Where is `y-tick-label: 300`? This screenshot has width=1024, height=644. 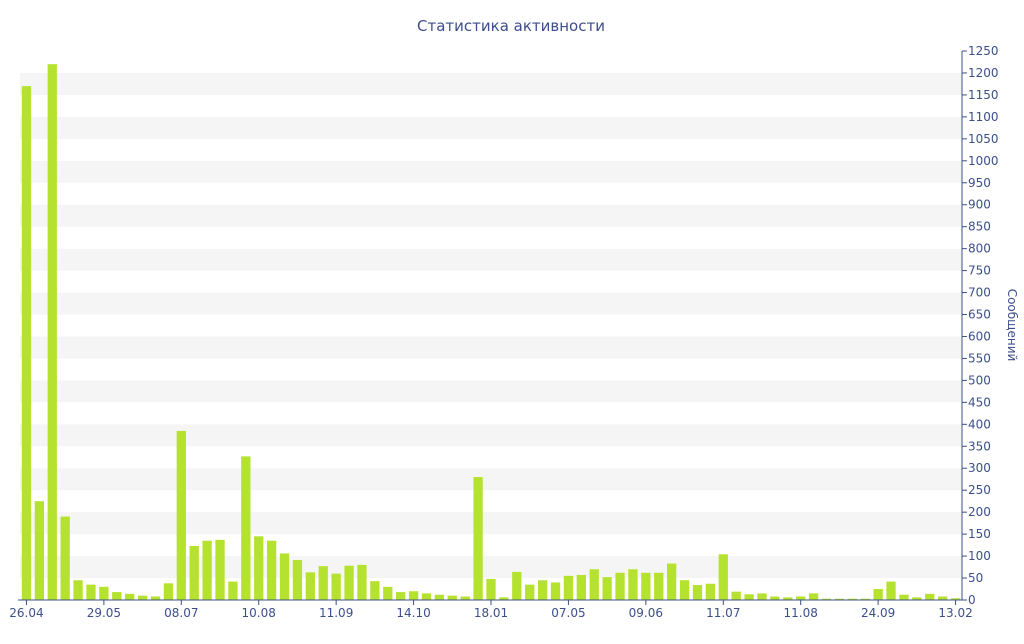 y-tick-label: 300 is located at coordinates (979, 468).